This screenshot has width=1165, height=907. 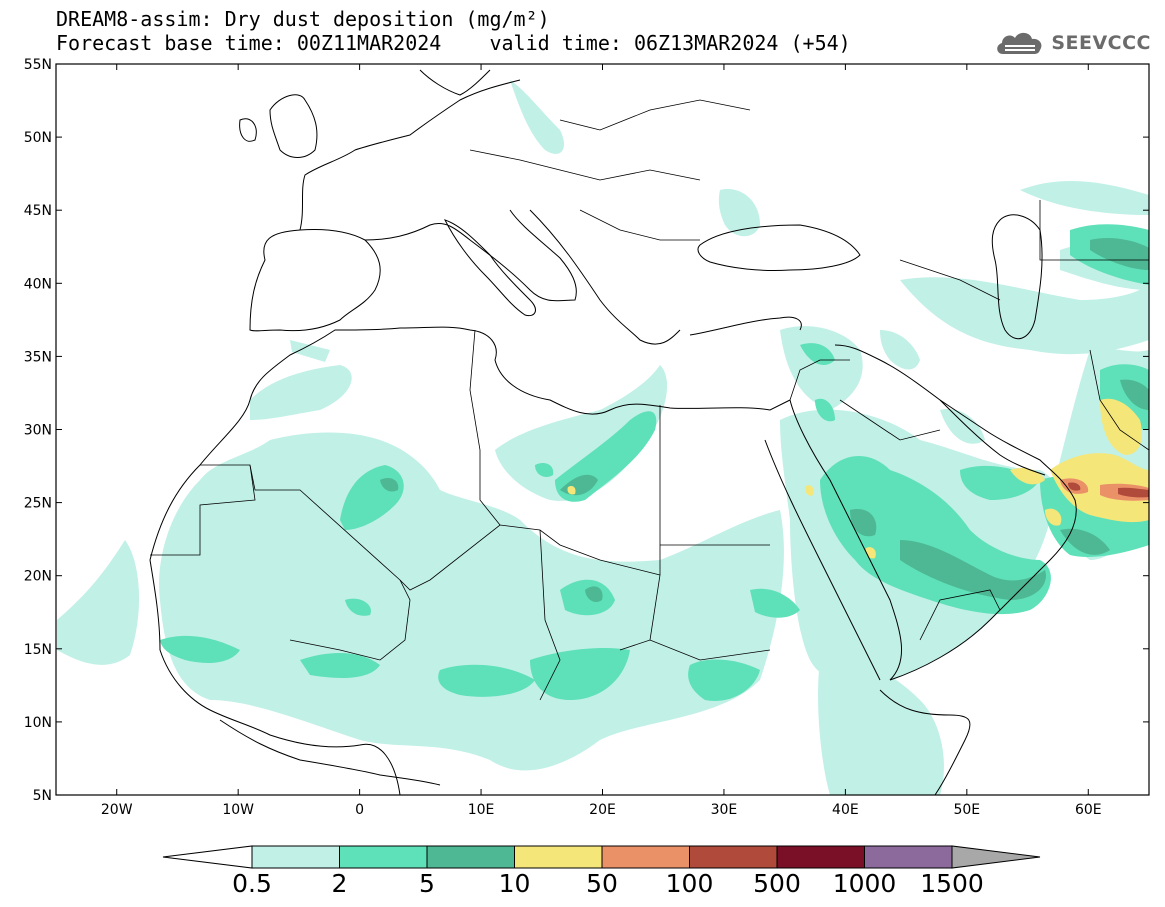 I want to click on y-tick-label: 25N, so click(x=38, y=504).